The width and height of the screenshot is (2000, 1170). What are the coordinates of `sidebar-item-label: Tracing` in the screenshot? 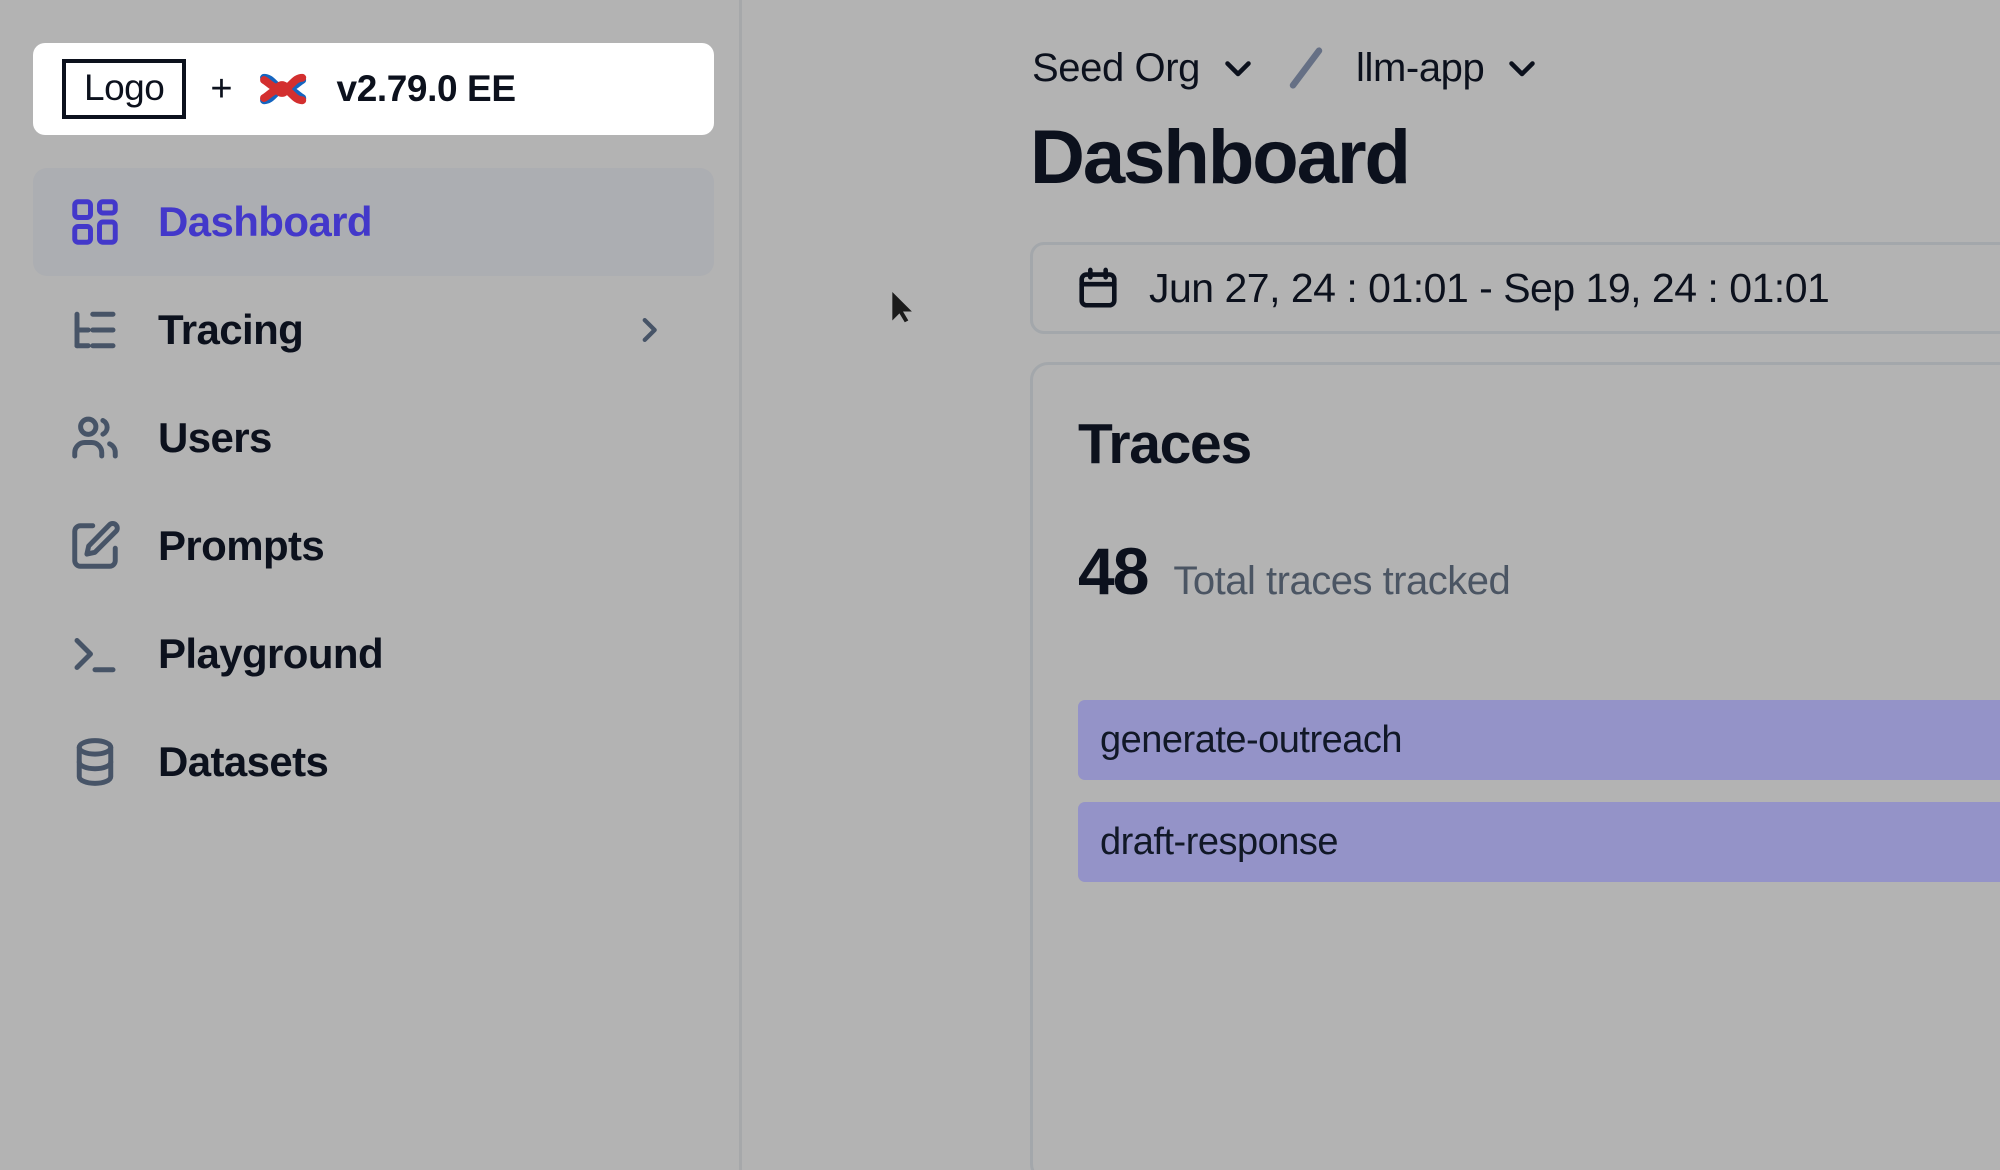 It's located at (231, 329).